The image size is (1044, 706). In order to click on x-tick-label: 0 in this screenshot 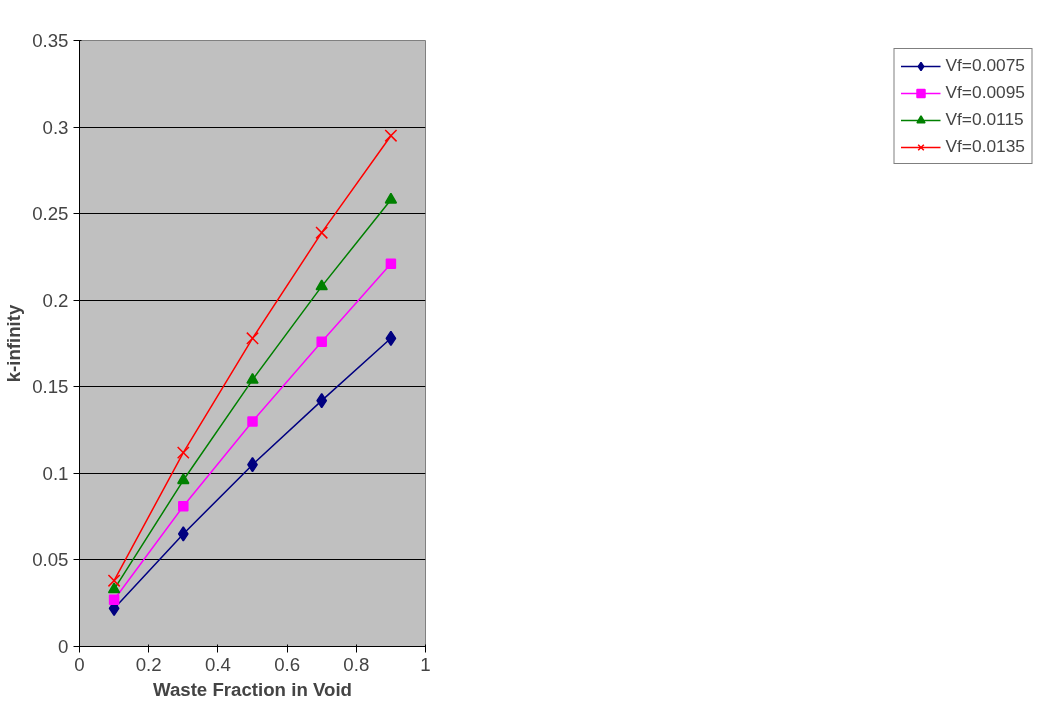, I will do `click(79, 664)`.